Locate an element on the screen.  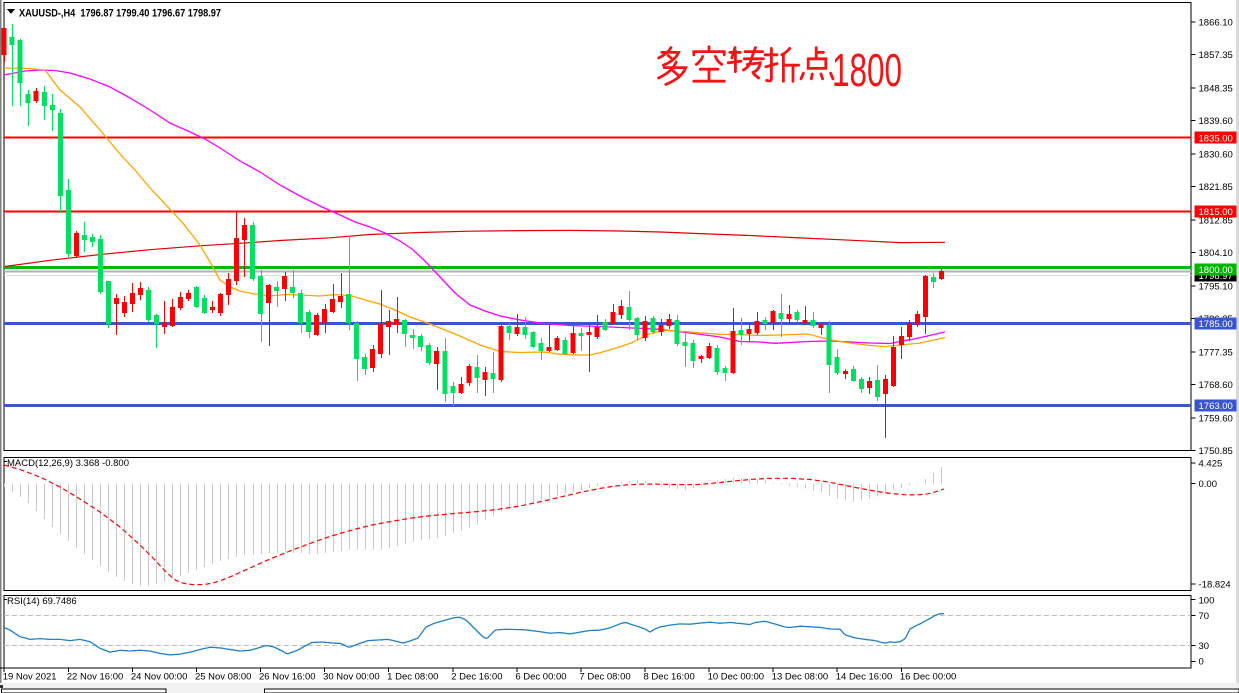
svg-text: 1848.35 is located at coordinates (1216, 88).